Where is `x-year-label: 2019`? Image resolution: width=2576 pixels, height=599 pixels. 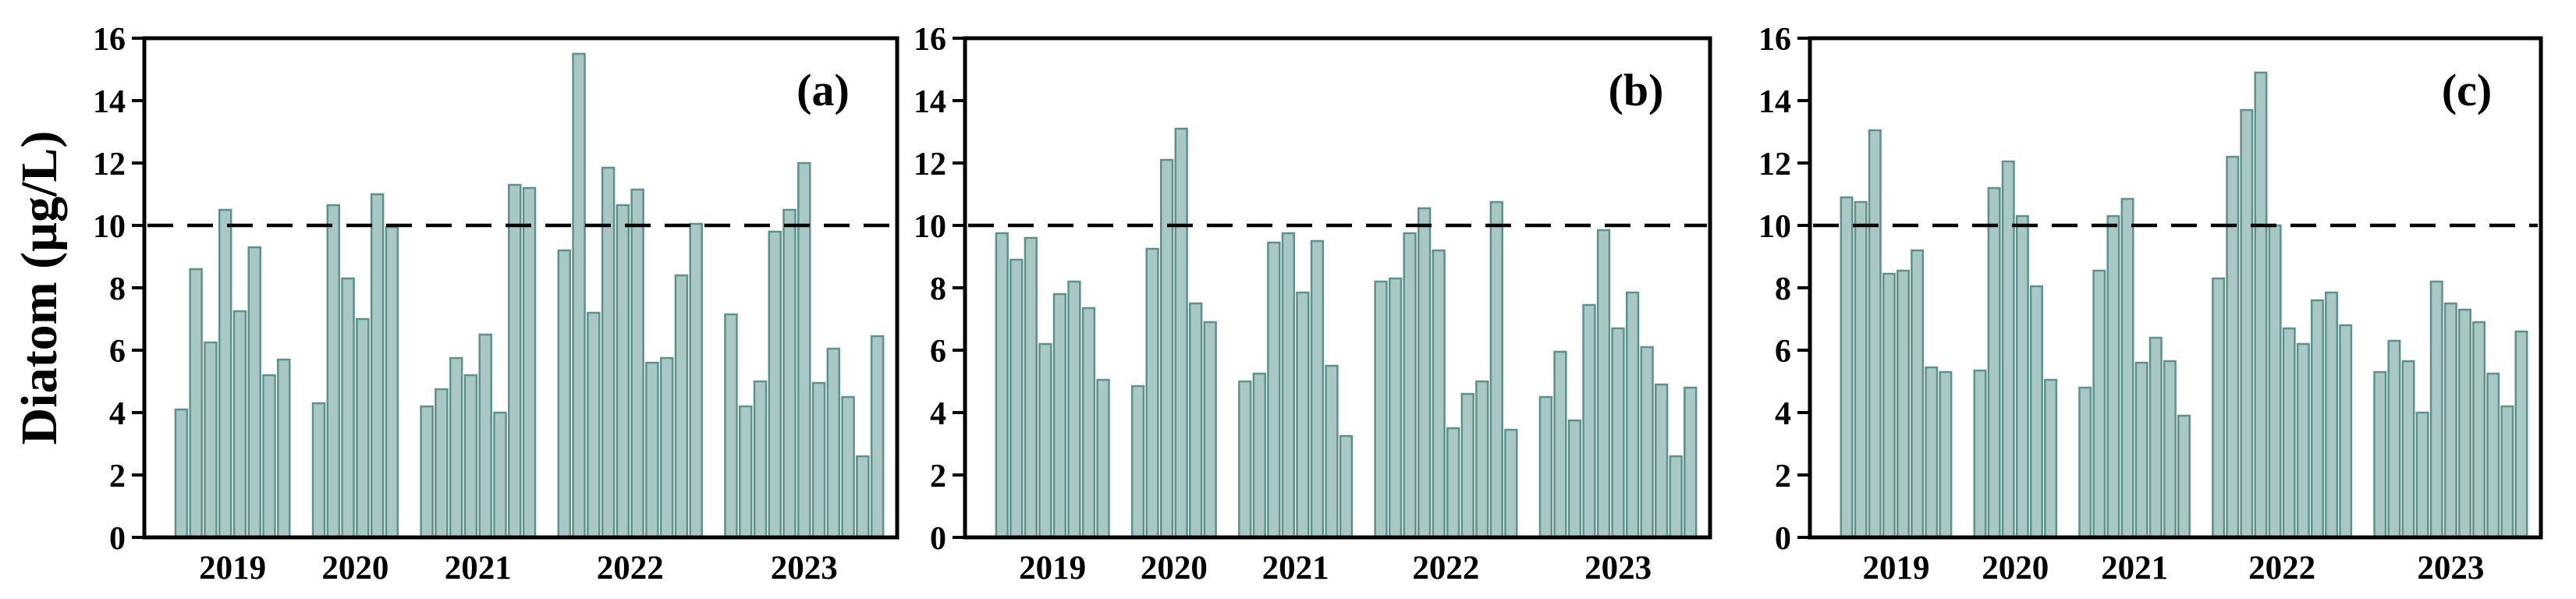 x-year-label: 2019 is located at coordinates (232, 568).